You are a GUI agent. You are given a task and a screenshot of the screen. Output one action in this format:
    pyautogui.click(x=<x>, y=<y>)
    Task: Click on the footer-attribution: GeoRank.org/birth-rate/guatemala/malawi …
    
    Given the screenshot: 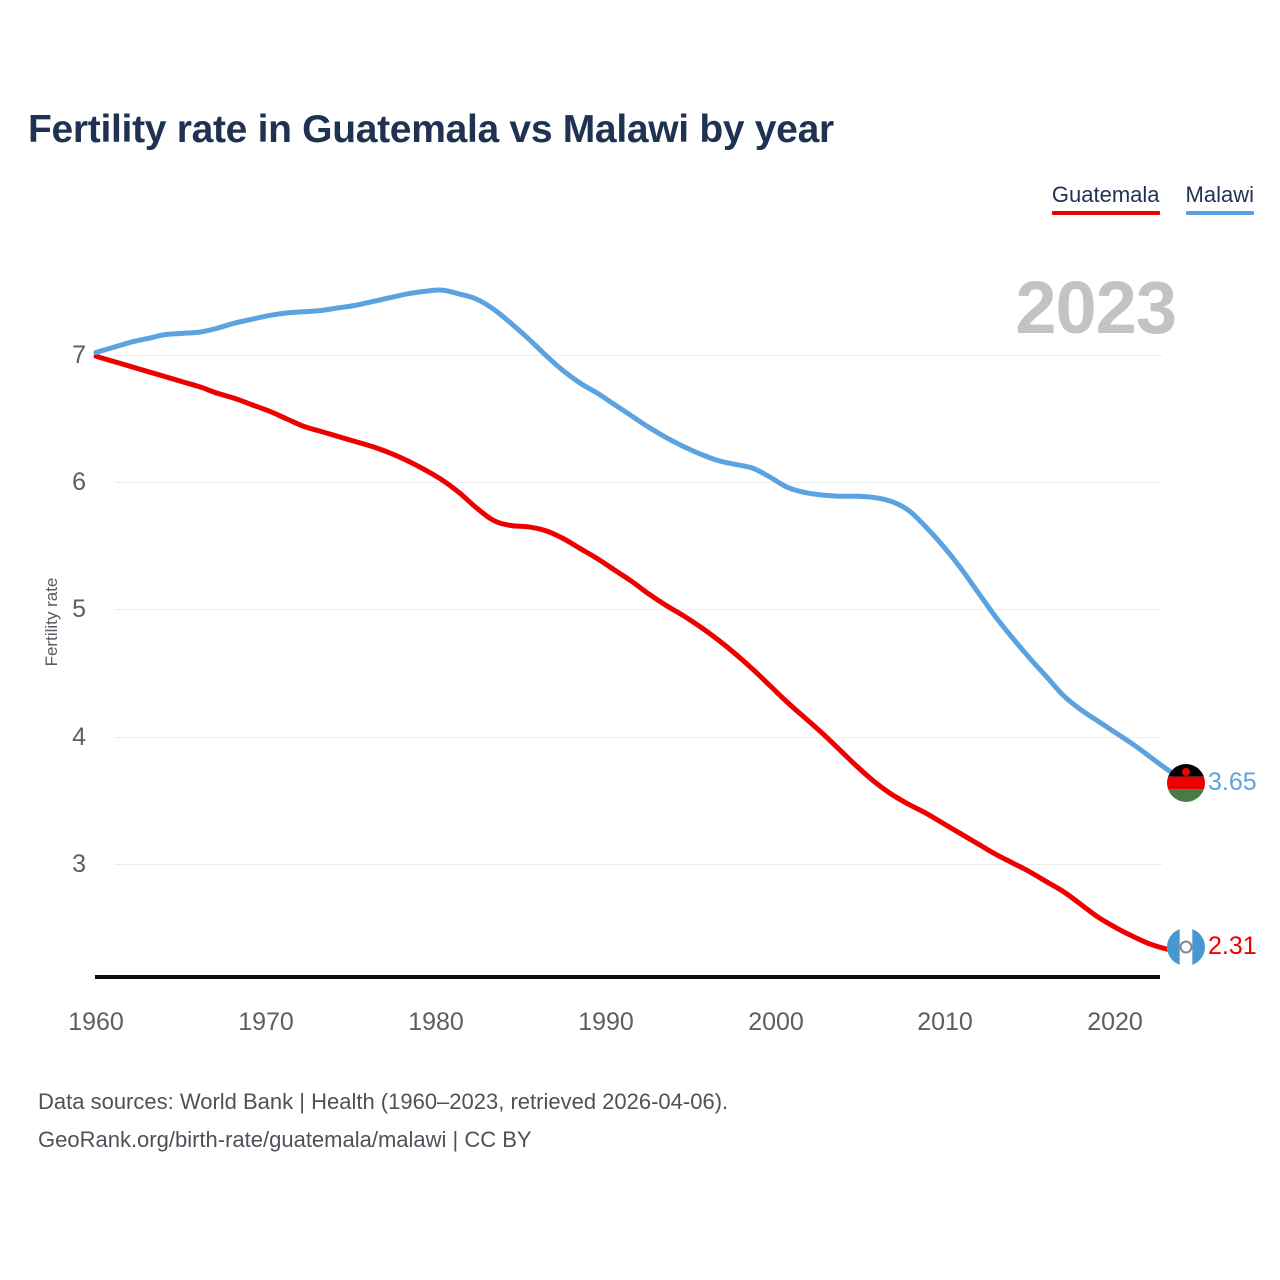 What is the action you would take?
    pyautogui.click(x=285, y=1139)
    